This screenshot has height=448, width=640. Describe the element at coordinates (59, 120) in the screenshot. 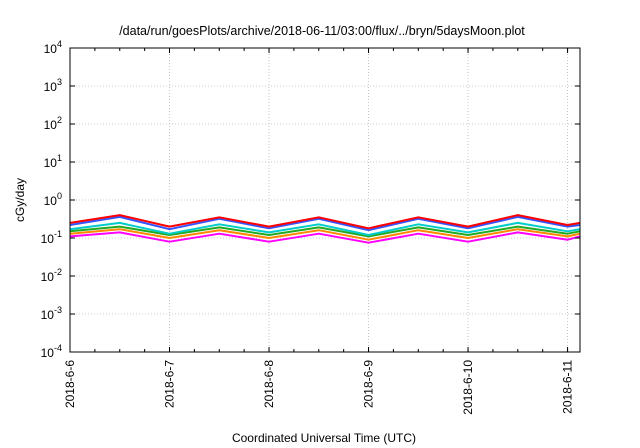

I see `y-tick-exponent: 2` at that location.